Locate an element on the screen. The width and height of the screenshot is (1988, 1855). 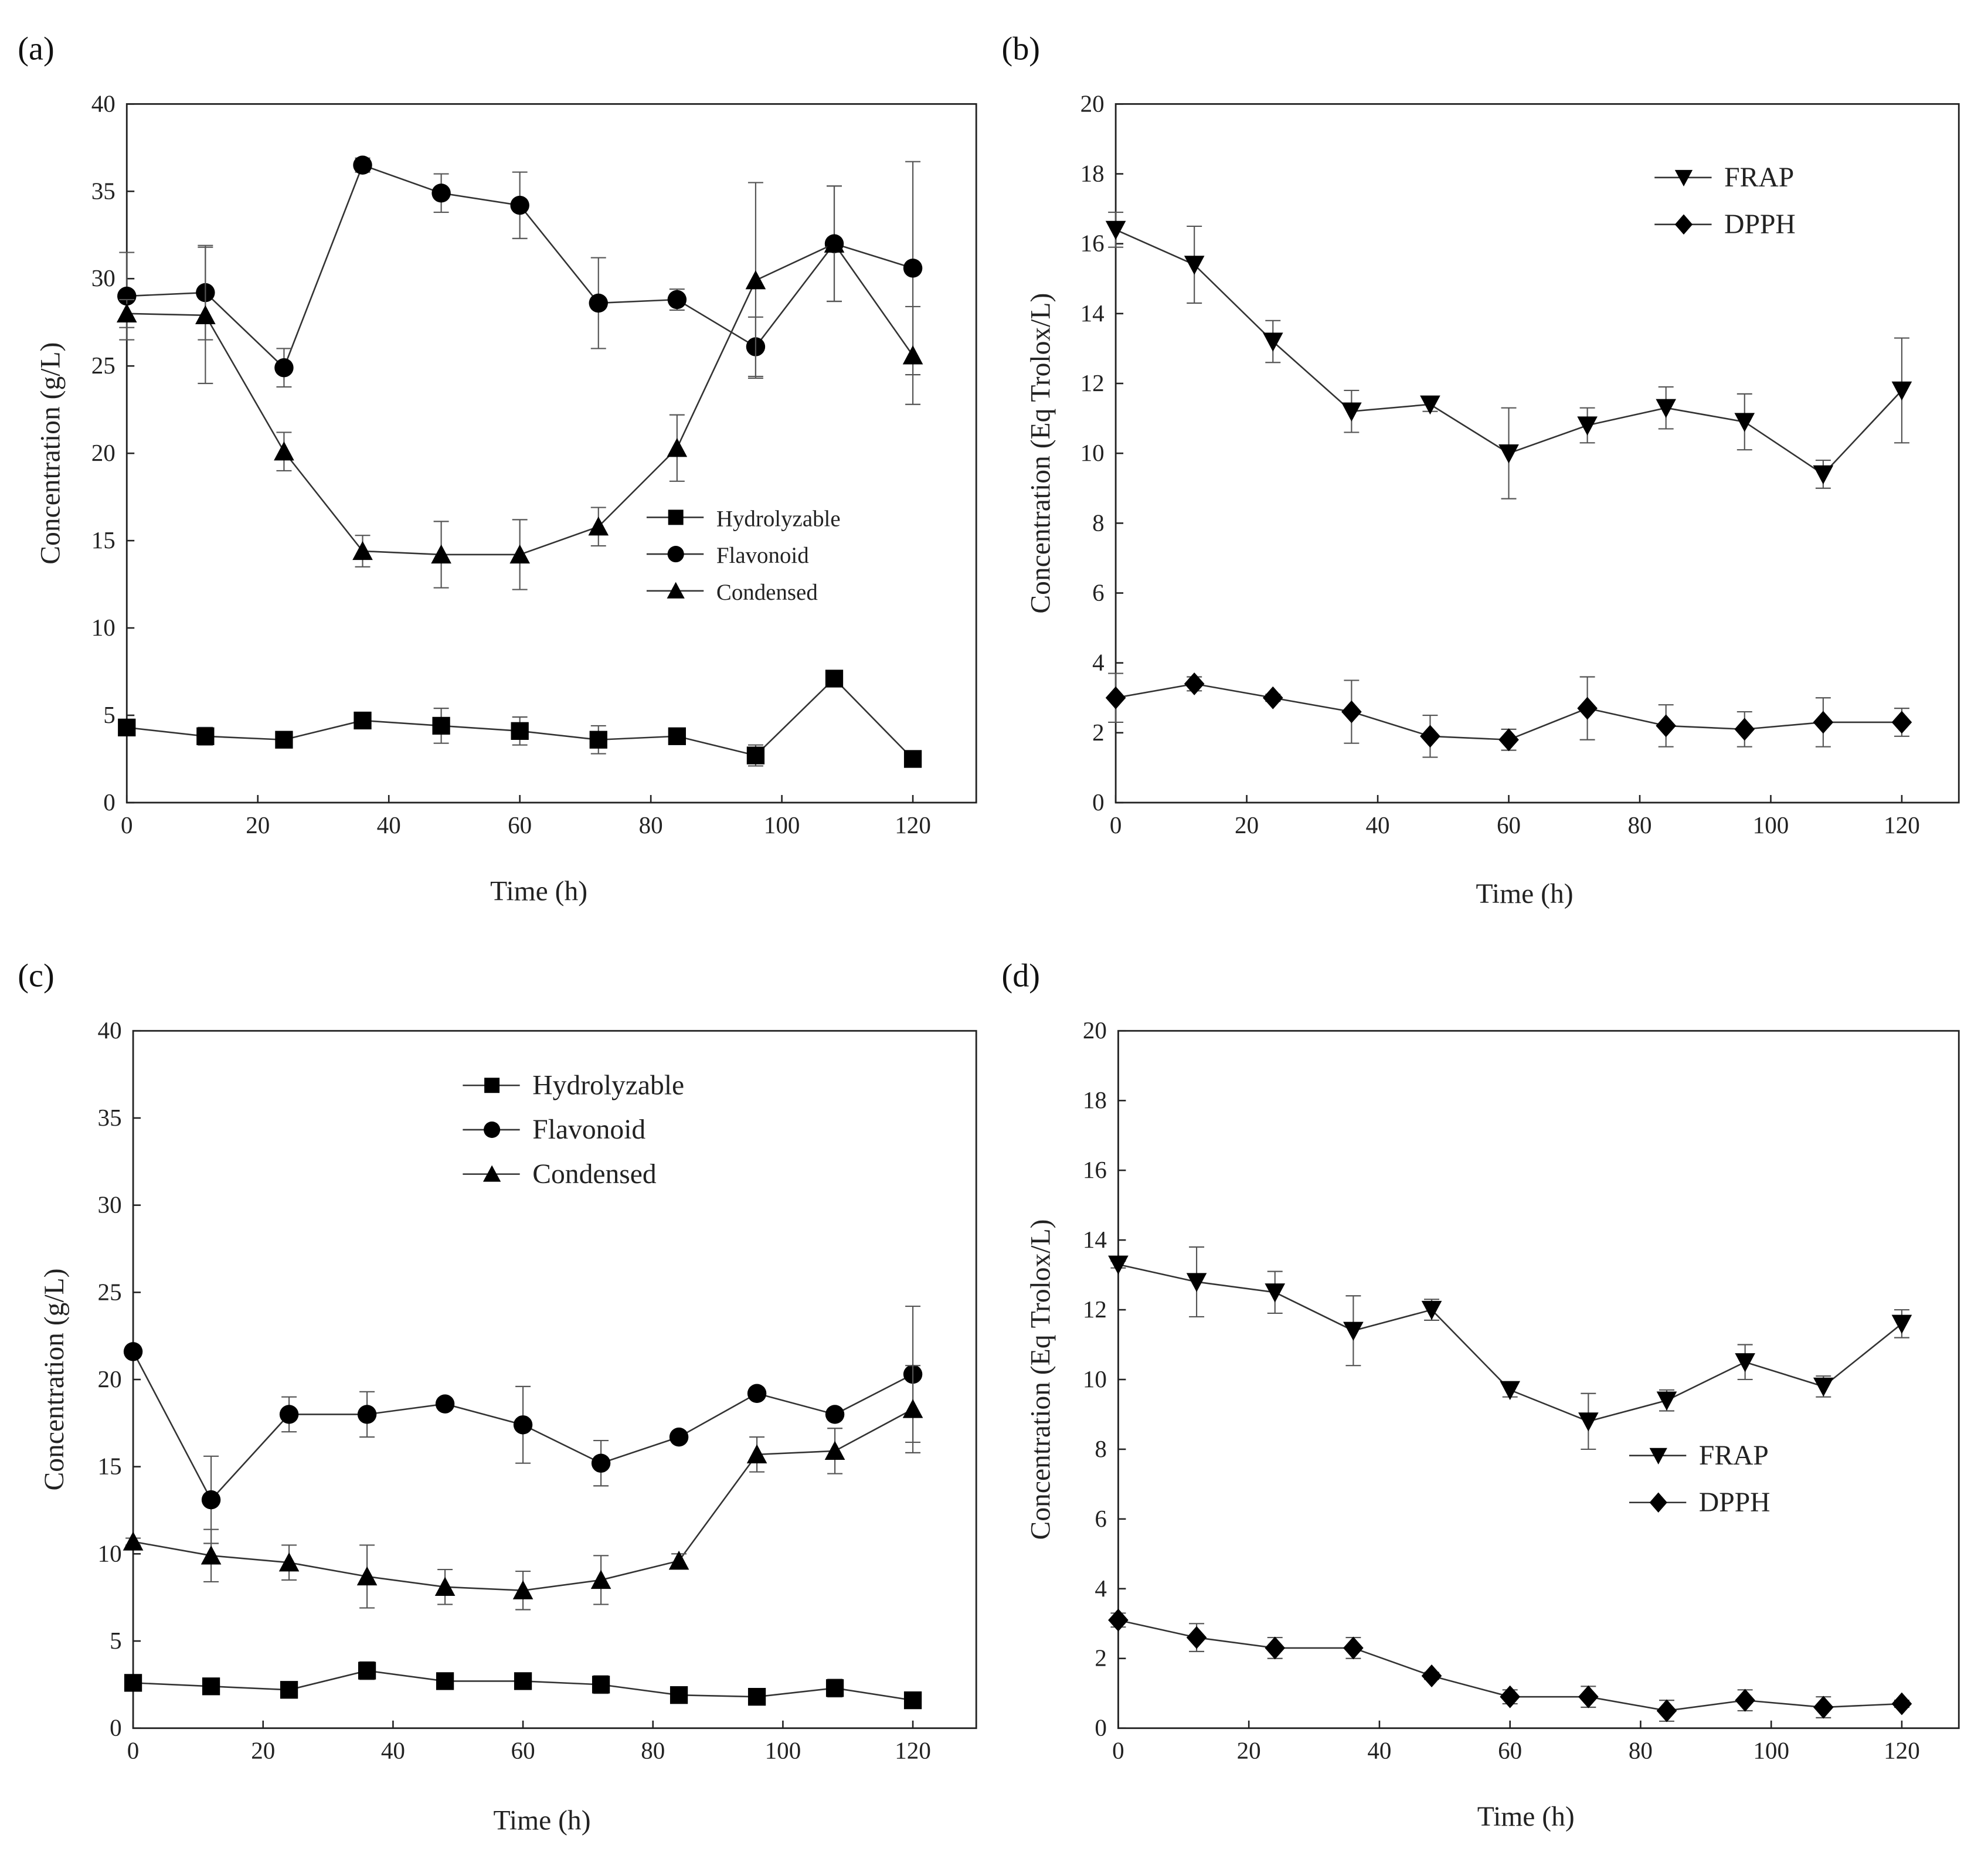
series-dpph is located at coordinates (1510, 1665).